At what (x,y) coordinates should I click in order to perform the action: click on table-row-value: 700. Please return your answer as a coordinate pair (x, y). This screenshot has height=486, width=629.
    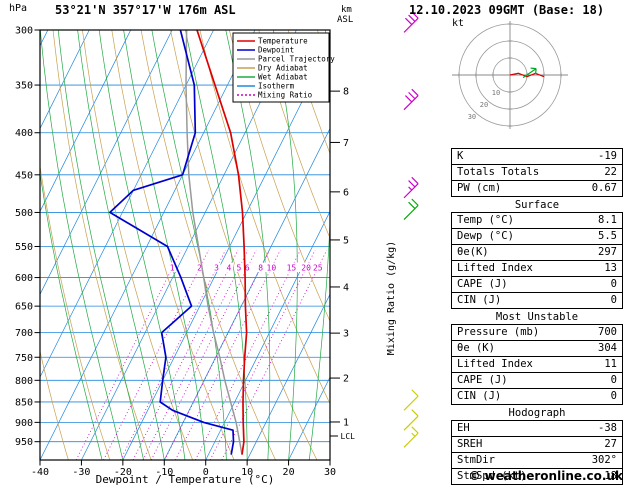
    Looking at the image, I should click on (607, 332).